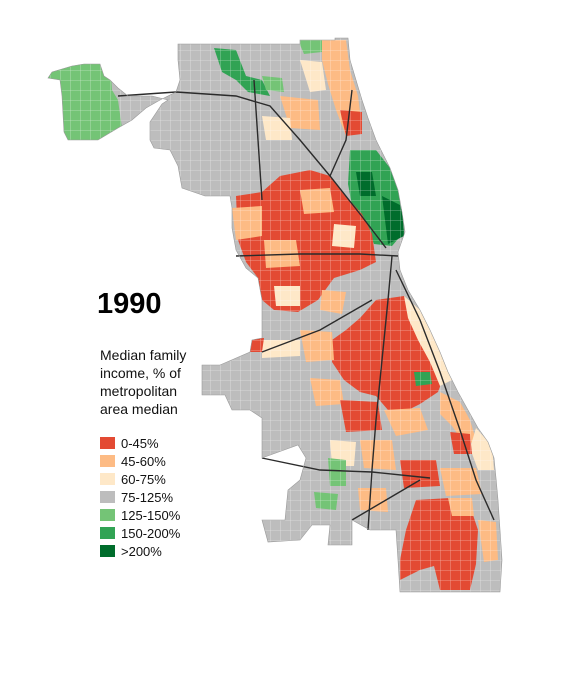  I want to click on legend-label: 0-45%, so click(140, 443).